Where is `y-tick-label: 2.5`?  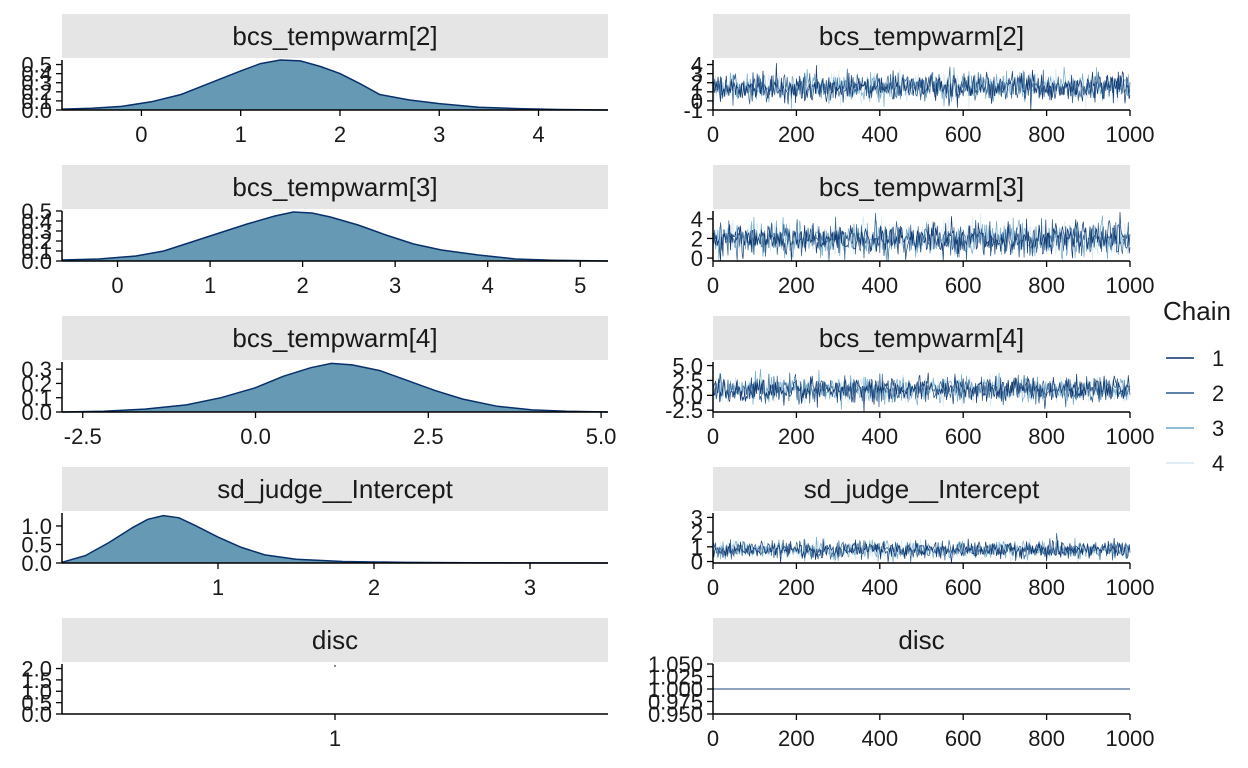 y-tick-label: 2.5 is located at coordinates (687, 380).